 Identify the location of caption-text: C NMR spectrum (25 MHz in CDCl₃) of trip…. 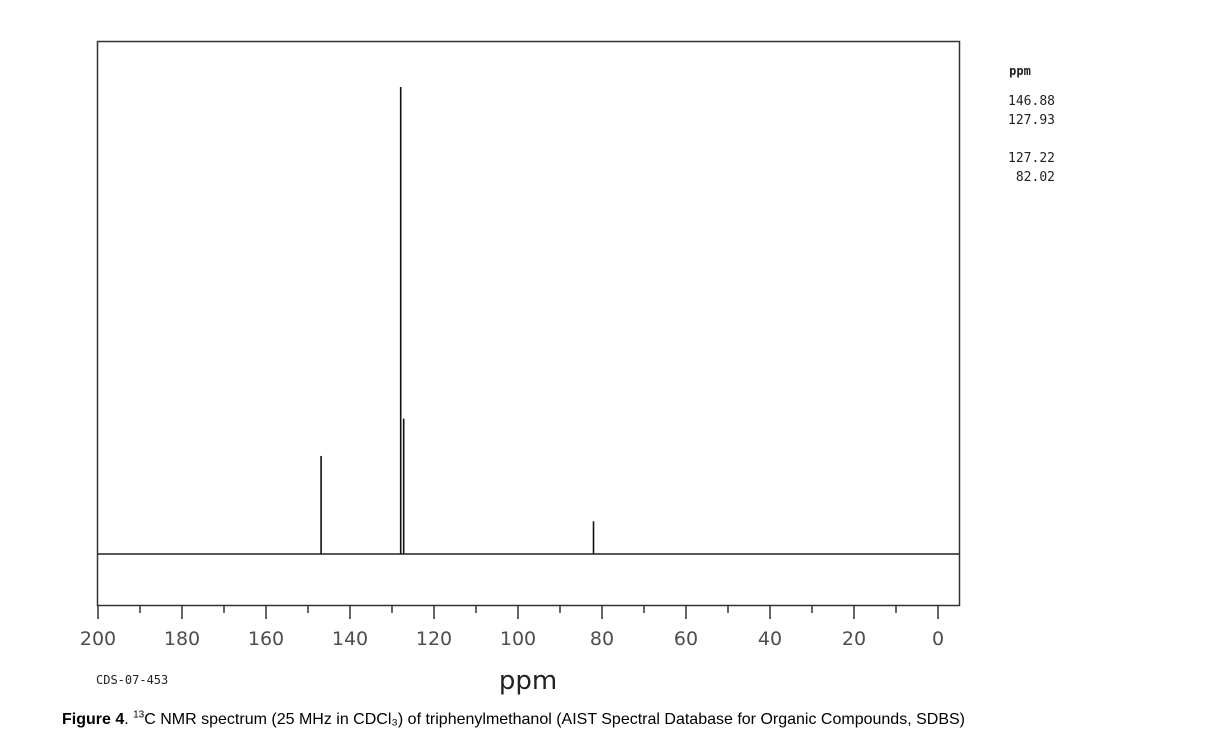
(554, 719).